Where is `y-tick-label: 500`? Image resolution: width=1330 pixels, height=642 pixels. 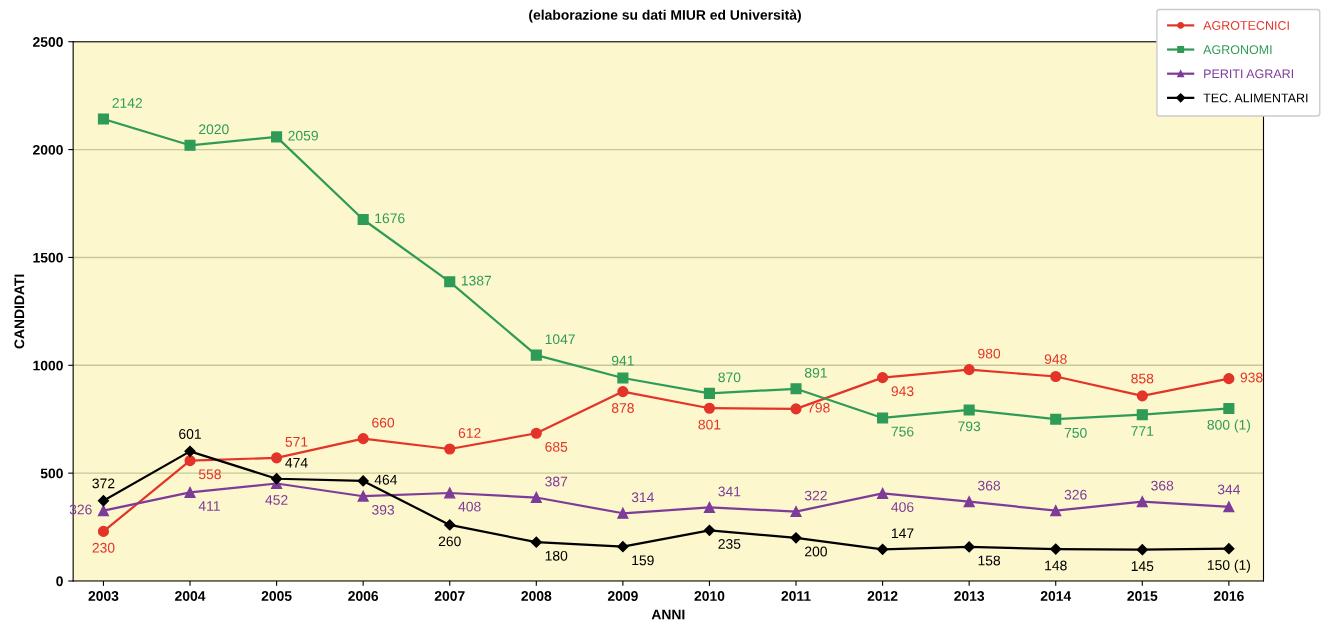
y-tick-label: 500 is located at coordinates (51, 473).